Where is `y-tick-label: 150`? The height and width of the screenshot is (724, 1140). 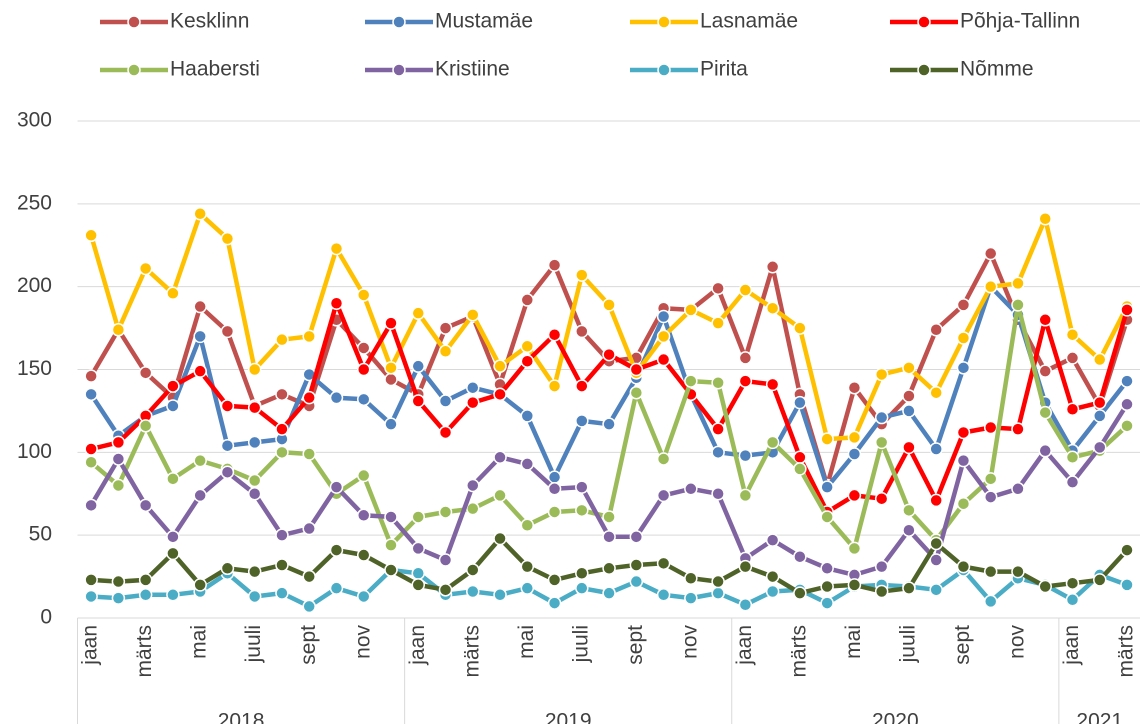
y-tick-label: 150 is located at coordinates (34, 368).